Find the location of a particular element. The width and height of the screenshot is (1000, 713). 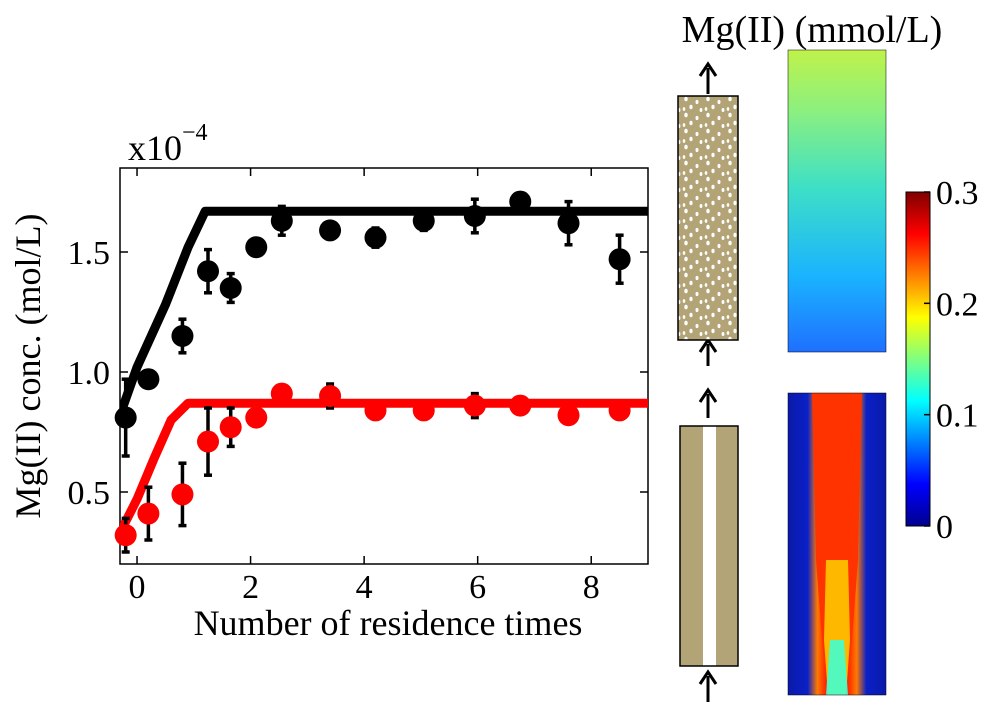

x-axis-title: Number of residence times is located at coordinates (388, 623).